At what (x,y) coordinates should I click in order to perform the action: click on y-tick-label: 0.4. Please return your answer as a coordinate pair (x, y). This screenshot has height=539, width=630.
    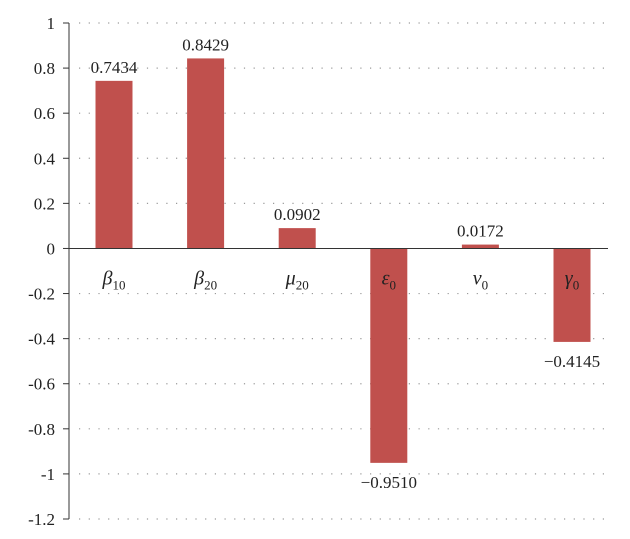
    Looking at the image, I should click on (45, 158).